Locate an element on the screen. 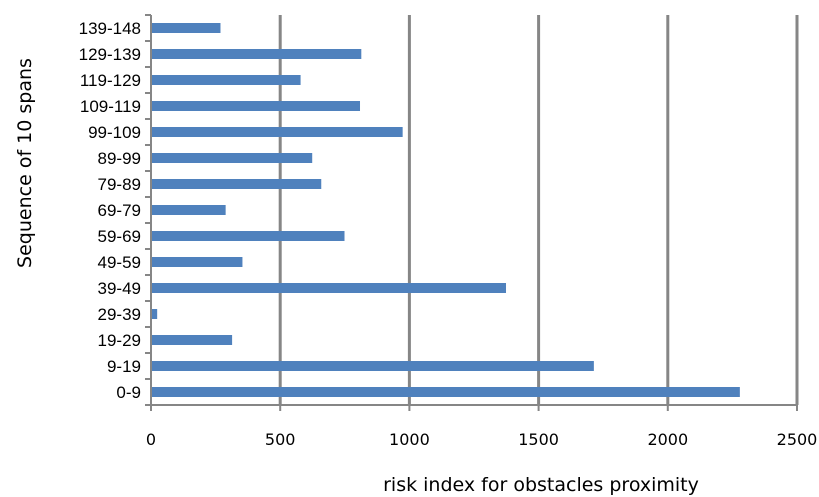  y-tick-label: 119-129 is located at coordinates (110, 80).